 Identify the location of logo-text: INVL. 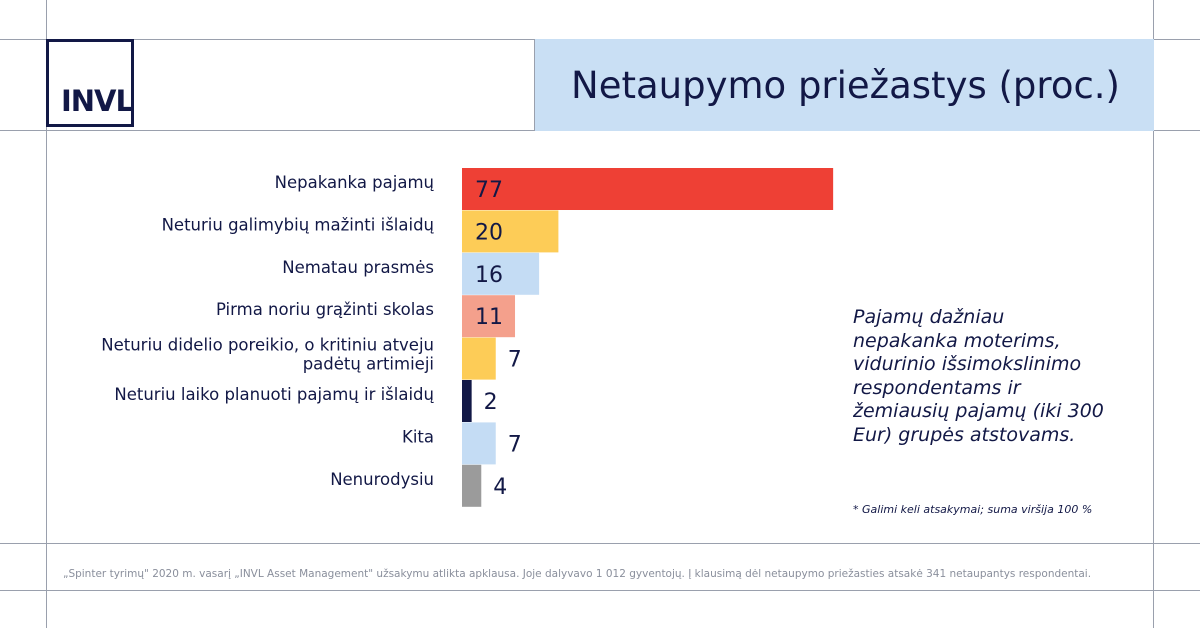
(97, 101).